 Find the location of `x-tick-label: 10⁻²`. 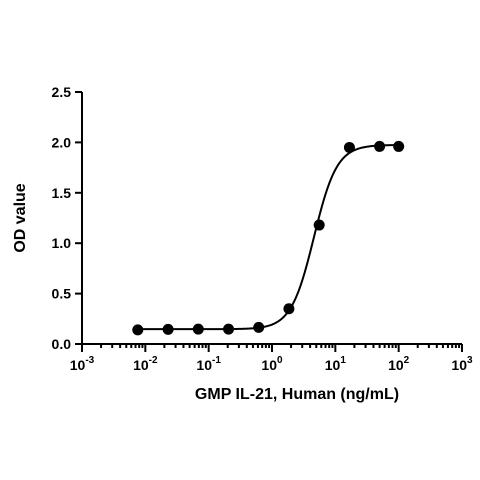

x-tick-label: 10⁻² is located at coordinates (145, 364).